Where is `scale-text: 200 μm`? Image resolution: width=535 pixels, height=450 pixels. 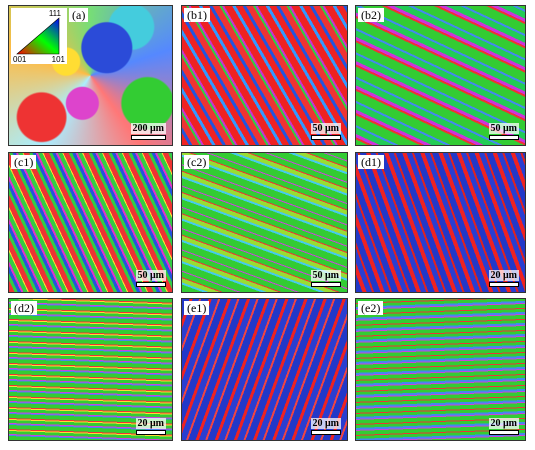 scale-text: 200 μm is located at coordinates (148, 128).